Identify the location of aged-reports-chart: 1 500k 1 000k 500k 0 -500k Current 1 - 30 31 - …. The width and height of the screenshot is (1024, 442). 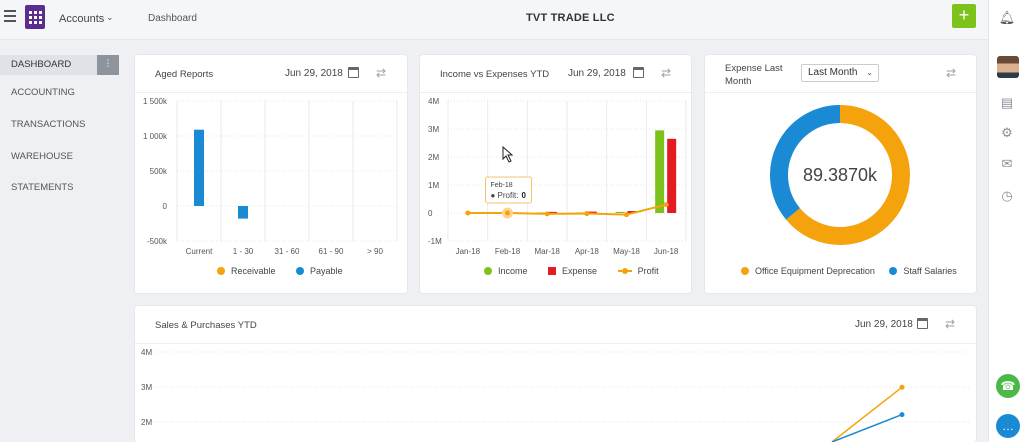
(270, 176).